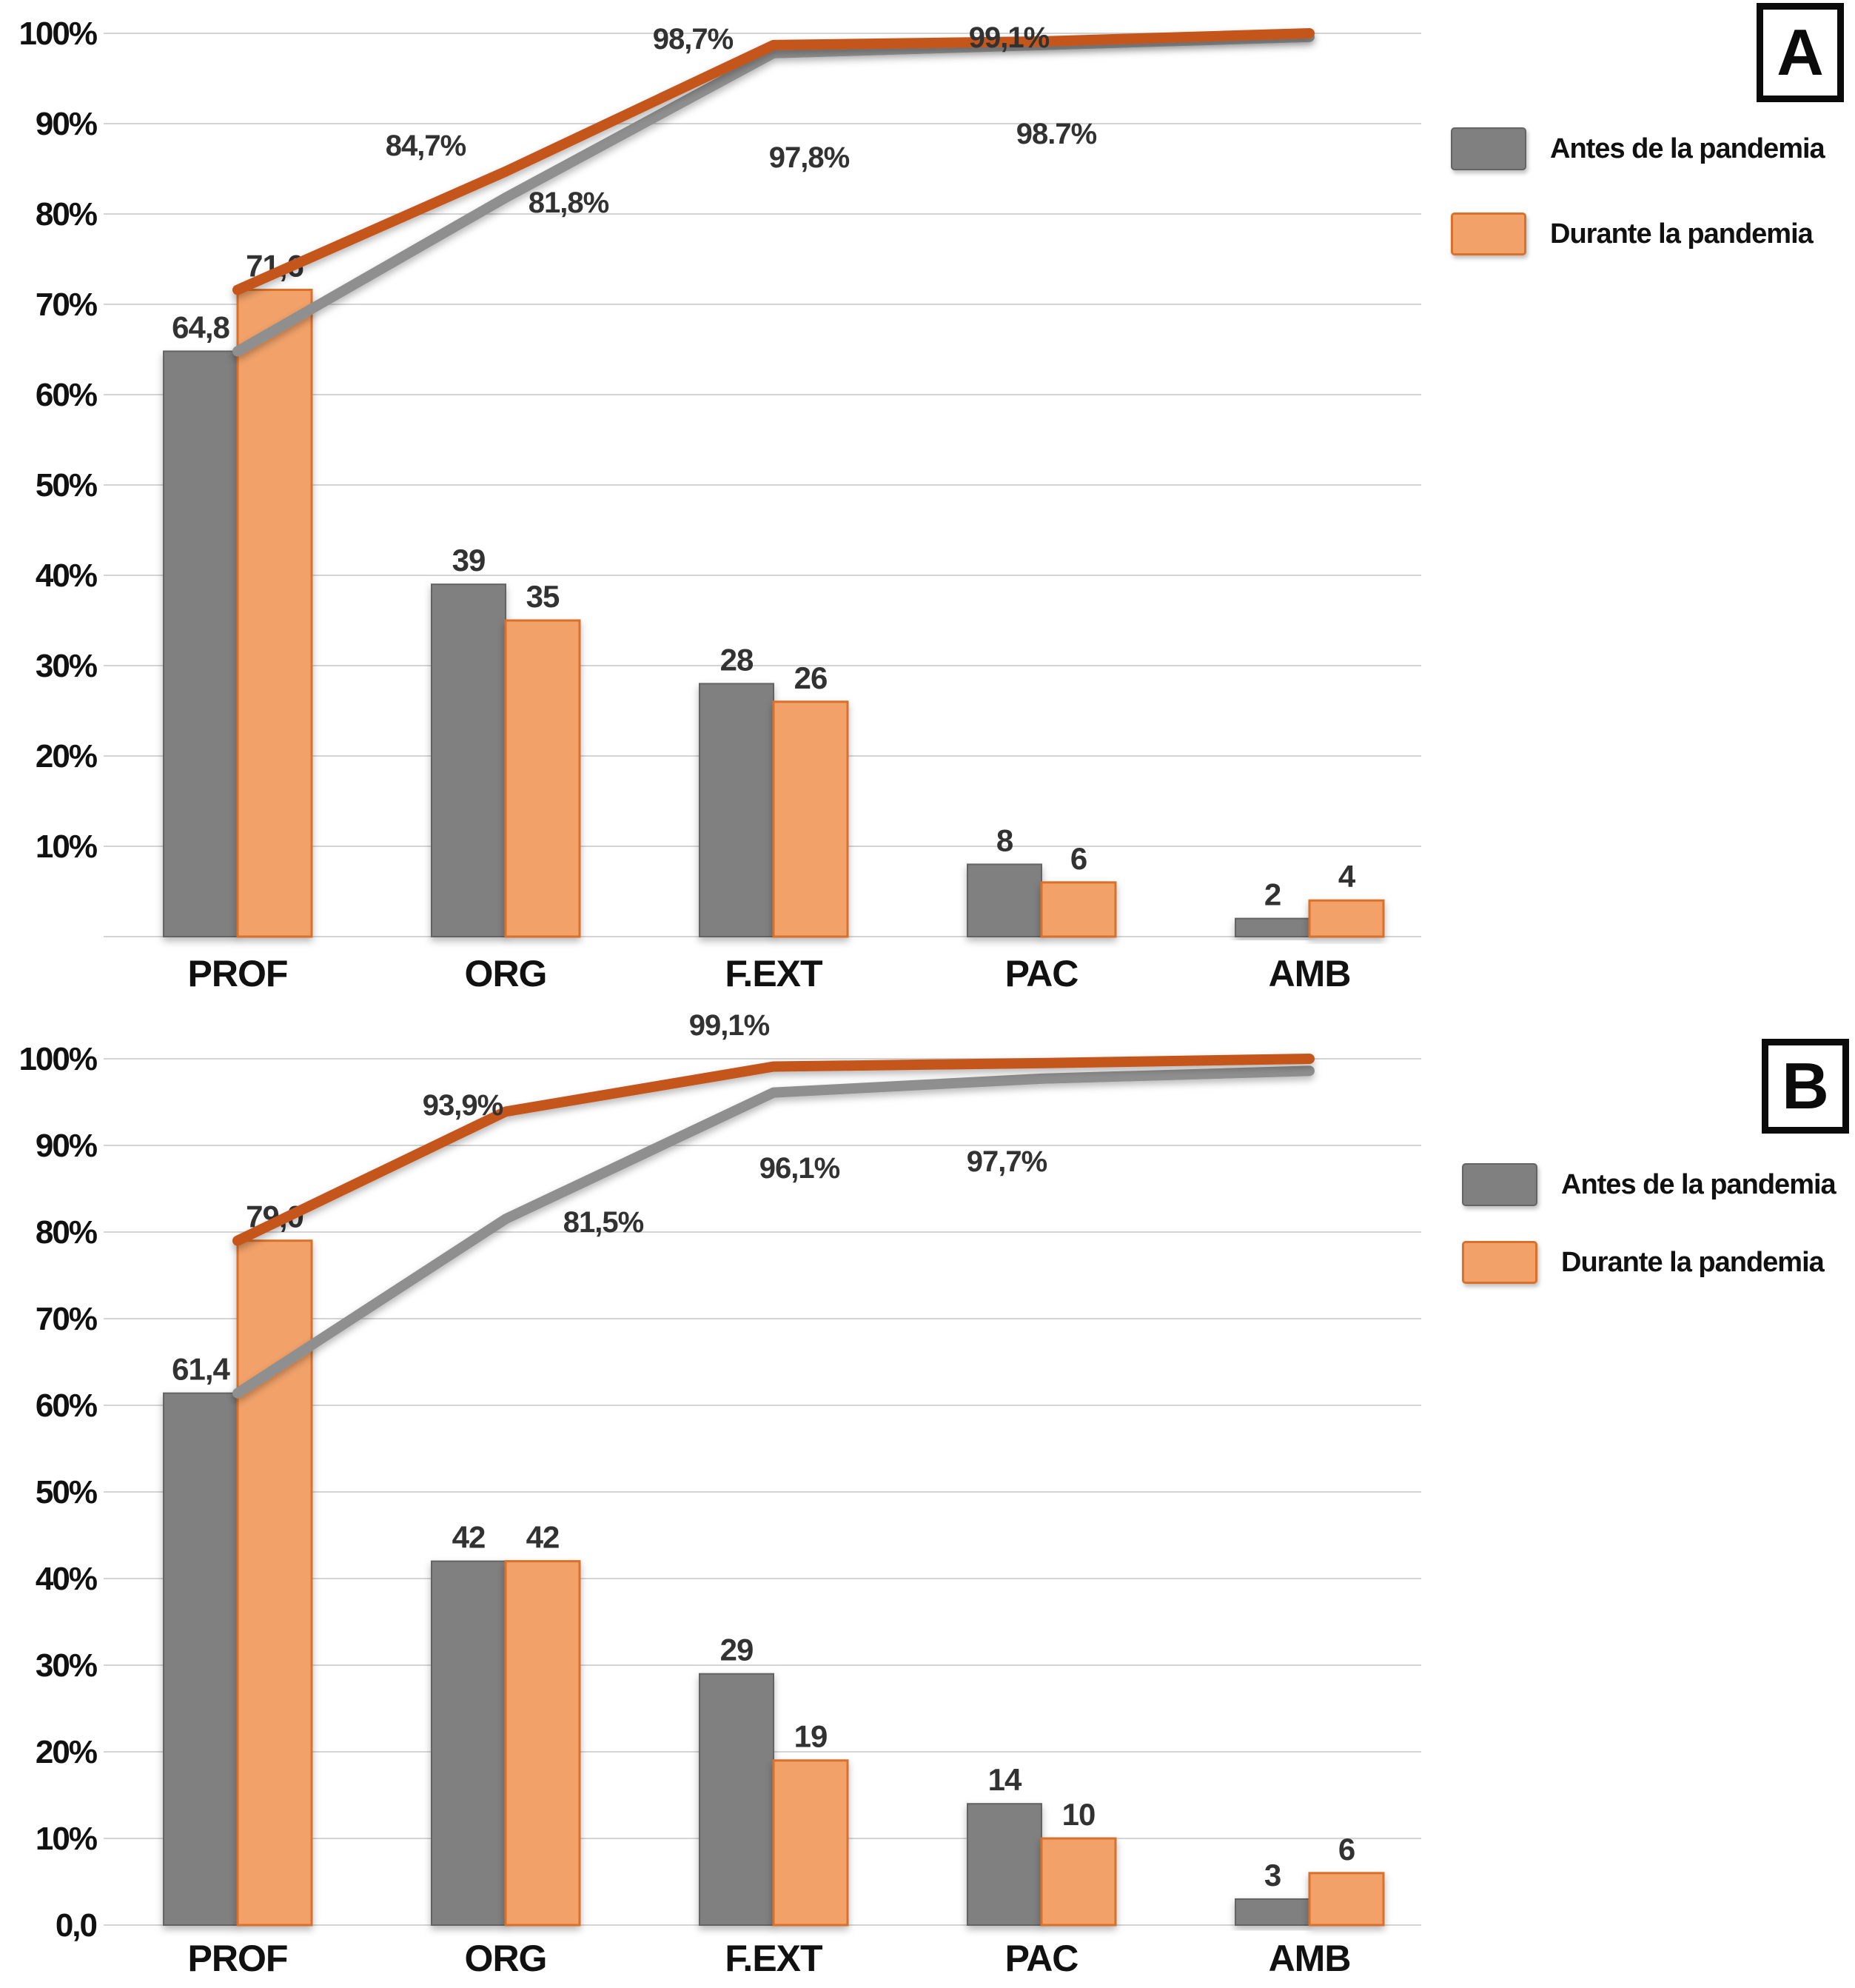  What do you see at coordinates (76, 1925) in the screenshot?
I see `y-axis-tick-label: 0,0` at bounding box center [76, 1925].